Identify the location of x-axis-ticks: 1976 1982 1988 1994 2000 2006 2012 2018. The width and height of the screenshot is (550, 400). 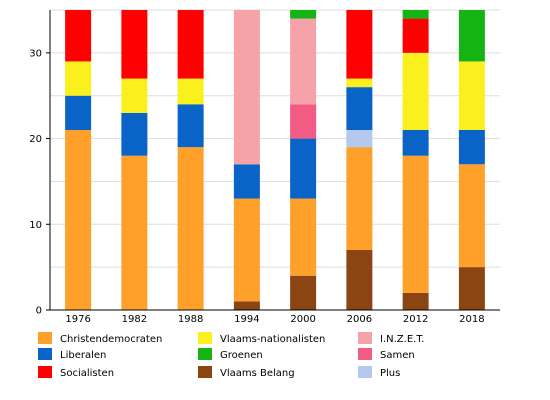
(274, 319).